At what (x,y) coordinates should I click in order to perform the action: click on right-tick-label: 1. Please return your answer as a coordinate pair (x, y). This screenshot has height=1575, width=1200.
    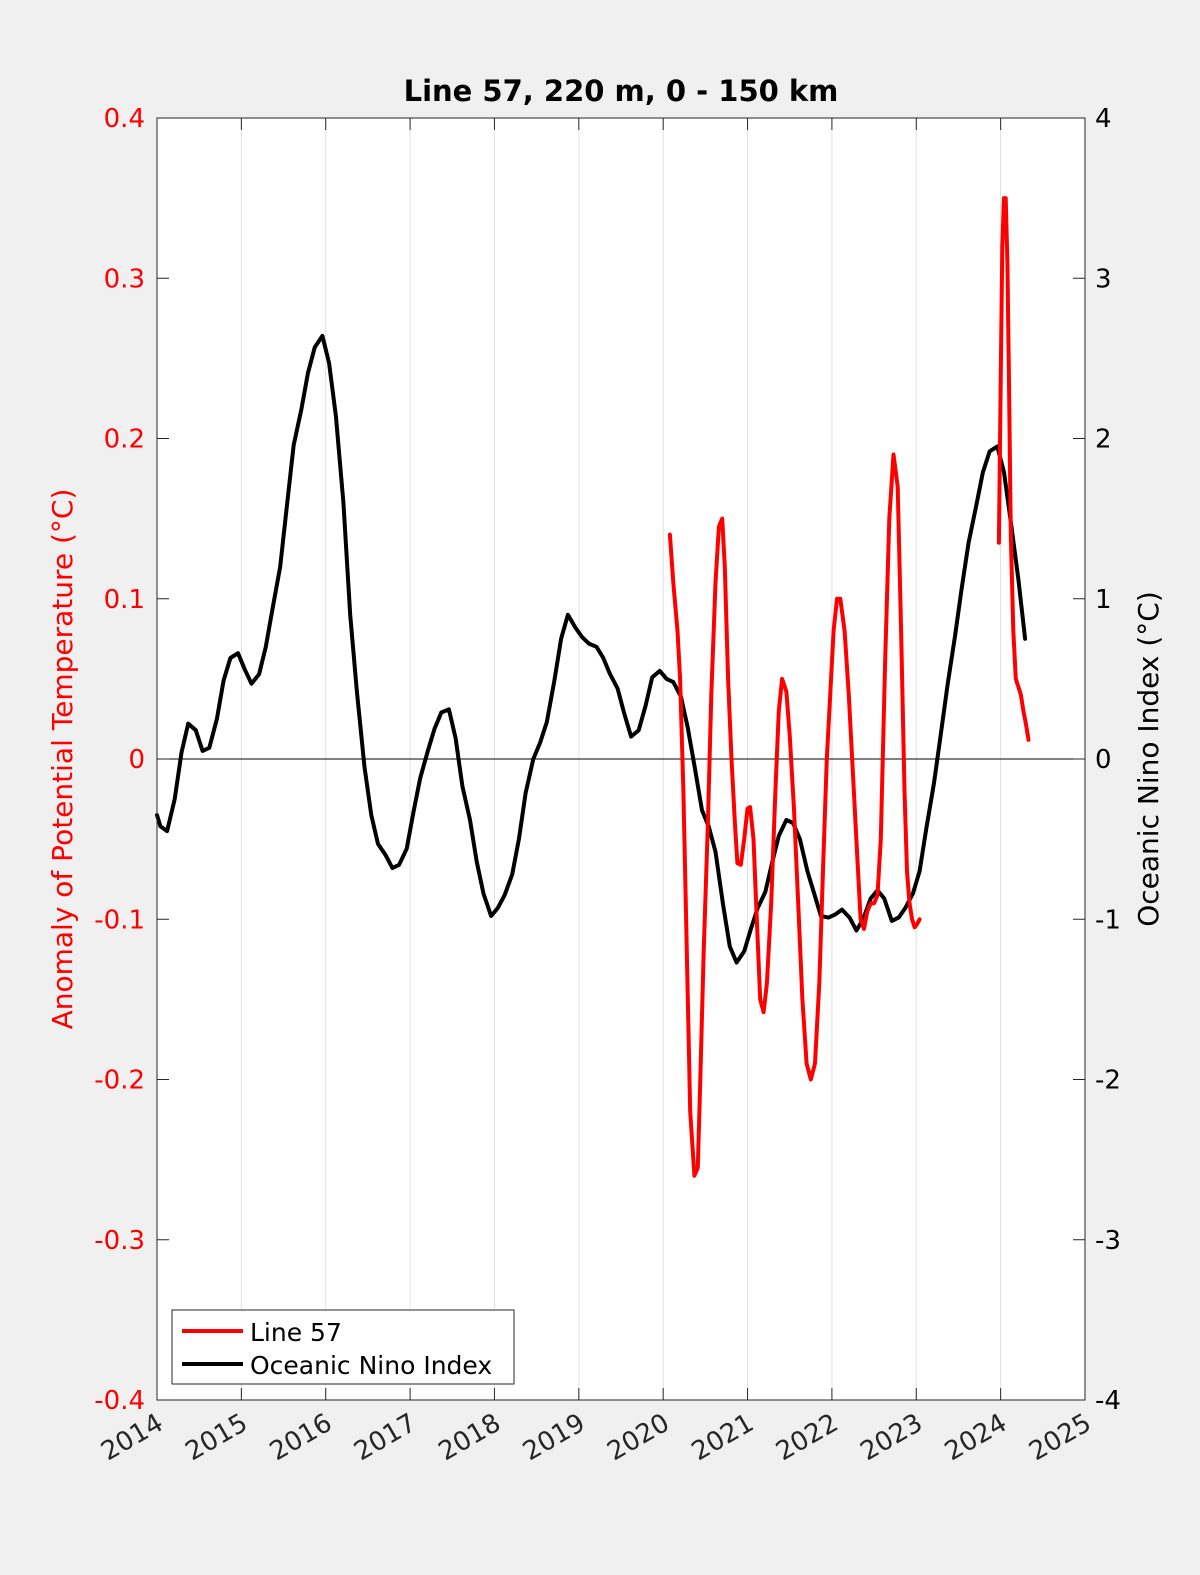
    Looking at the image, I should click on (1103, 600).